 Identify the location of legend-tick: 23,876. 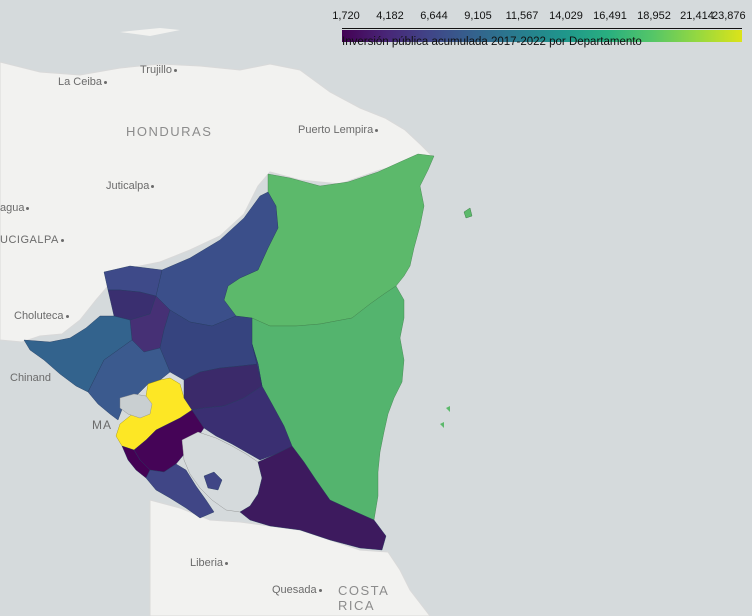
(729, 16).